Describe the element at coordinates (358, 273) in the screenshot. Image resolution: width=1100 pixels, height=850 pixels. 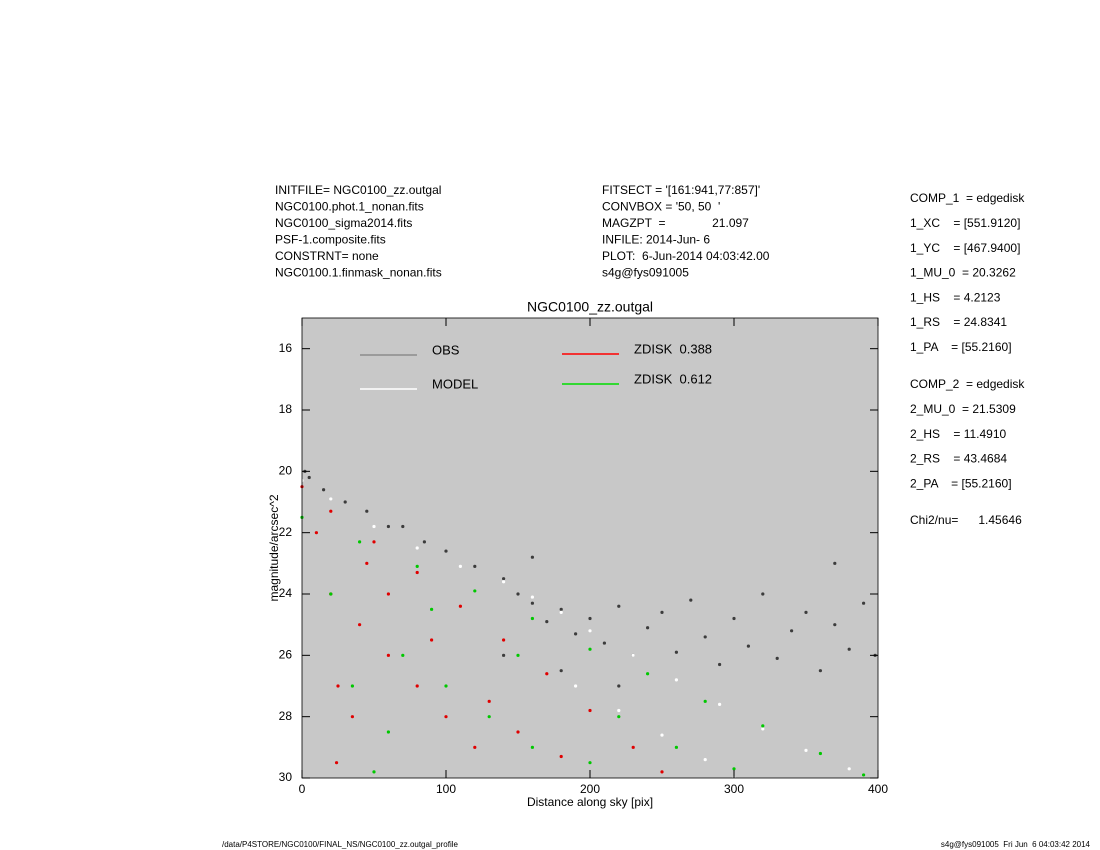
I see `header-info: NGC0100.1.finmask_nonan.fits` at that location.